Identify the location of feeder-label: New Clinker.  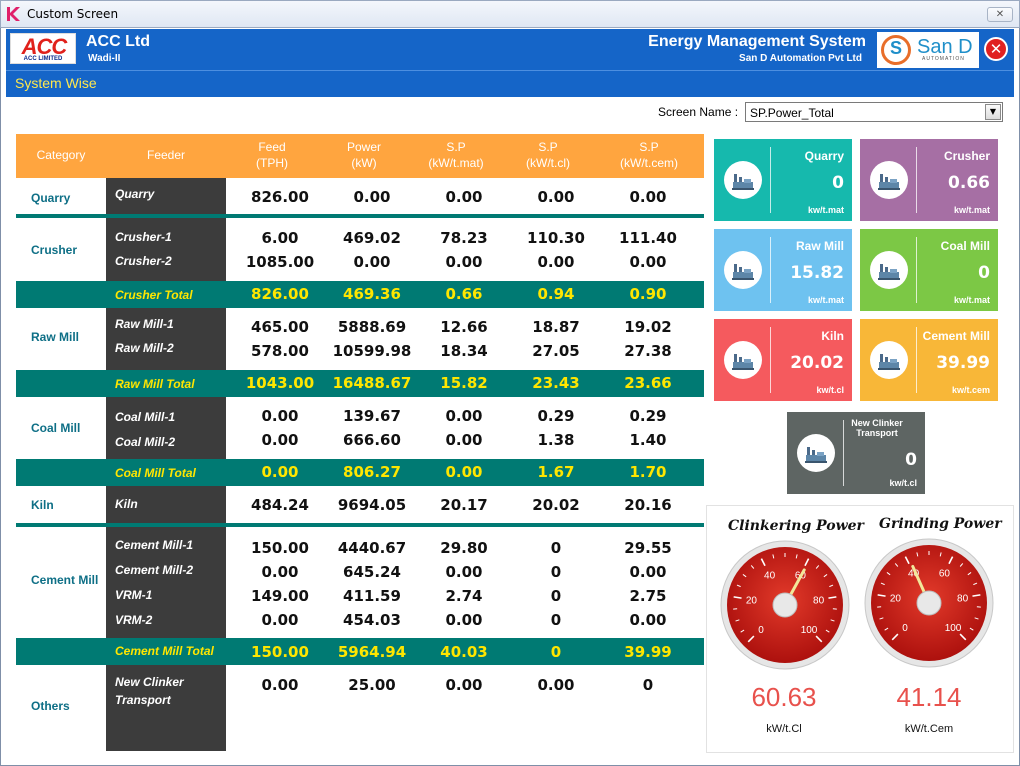
(149, 682).